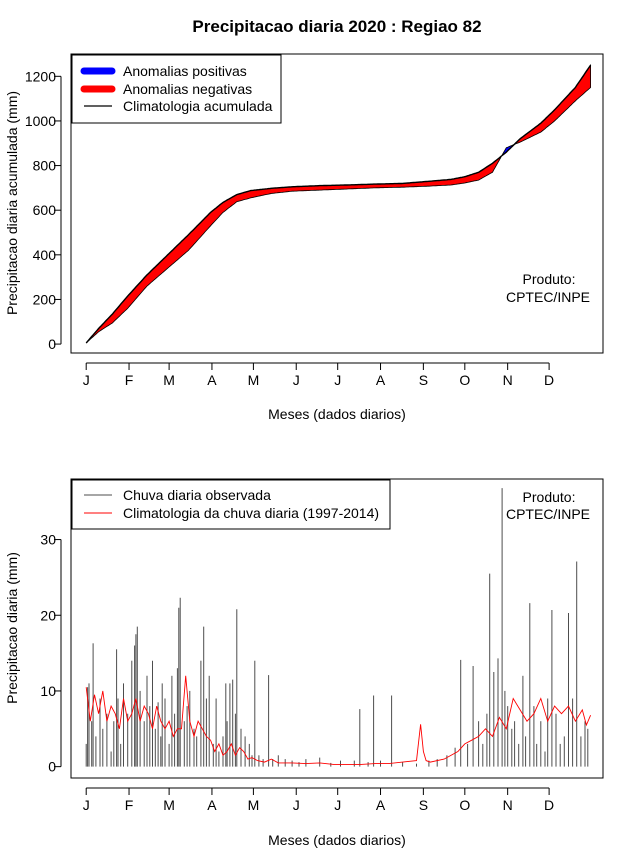  What do you see at coordinates (12, 628) in the screenshot?
I see `y-axis-label-bottom: Precipitacao diaria (mm)` at bounding box center [12, 628].